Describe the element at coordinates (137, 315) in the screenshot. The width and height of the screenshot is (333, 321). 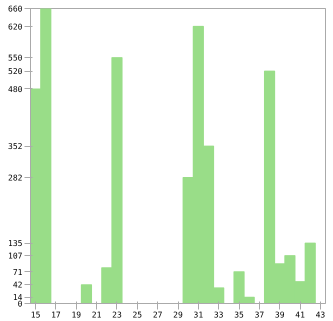
I see `x-tick-label: 25` at that location.